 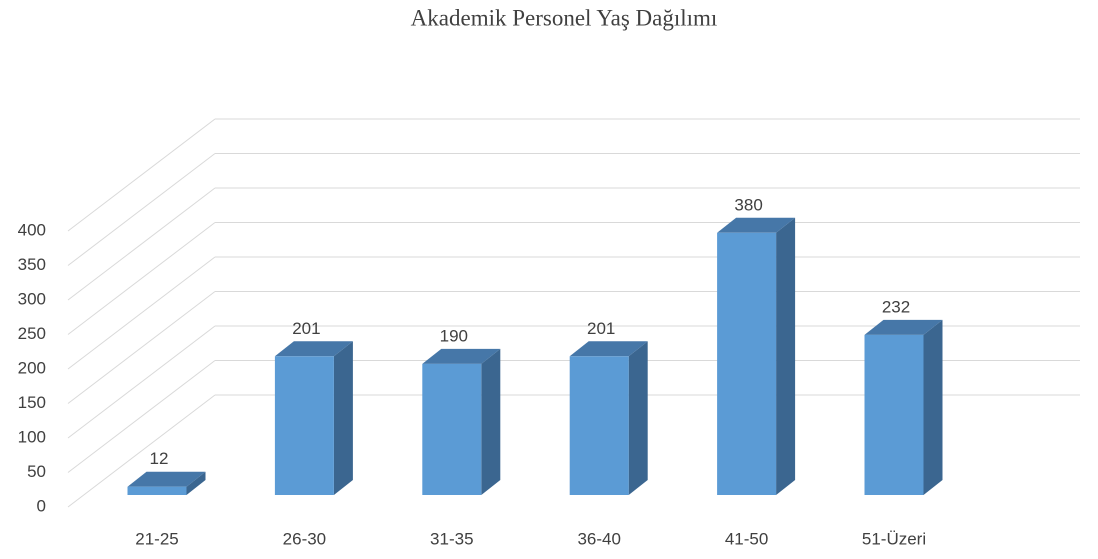 What do you see at coordinates (598, 538) in the screenshot?
I see `x-tick-label: 36-40` at bounding box center [598, 538].